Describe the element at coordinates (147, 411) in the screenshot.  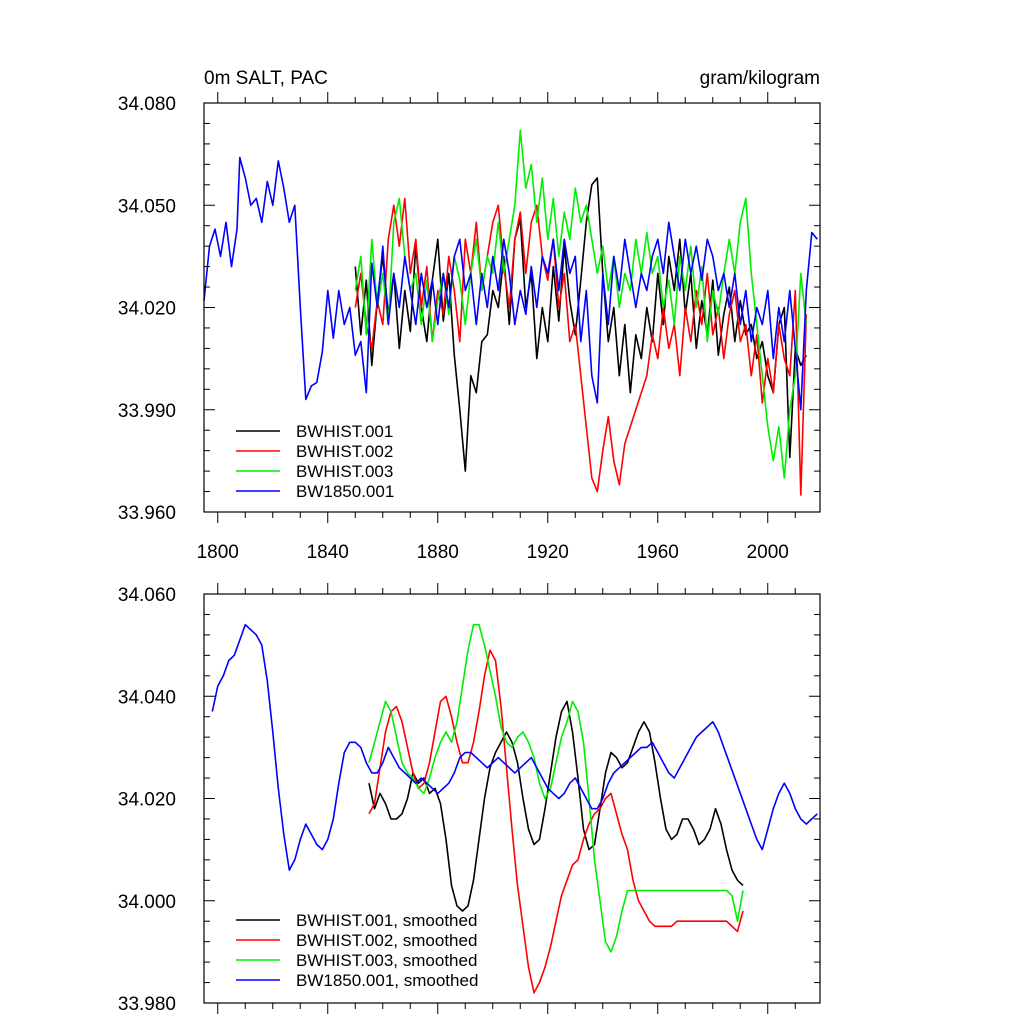
I see `y-tick-label: 33.990` at that location.